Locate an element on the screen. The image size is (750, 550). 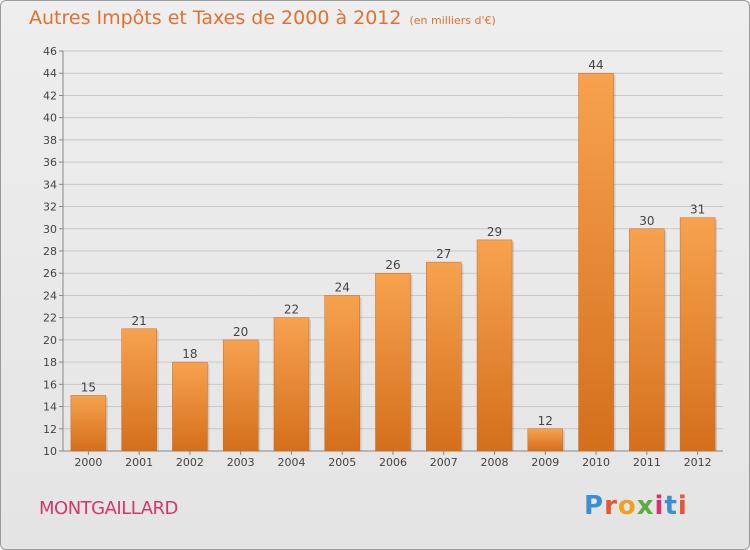
data-label: 22 is located at coordinates (291, 310).